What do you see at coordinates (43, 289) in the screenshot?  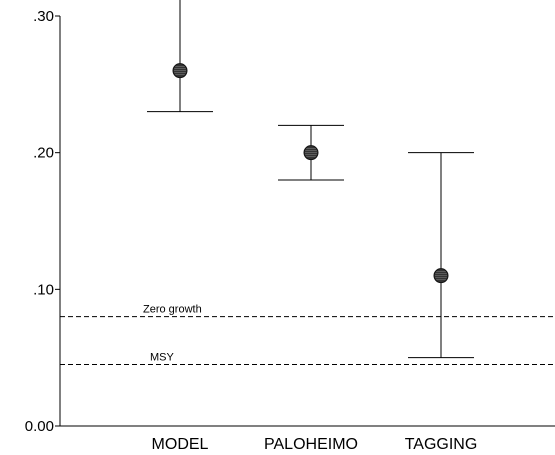 I see `y-tick-label: .10` at bounding box center [43, 289].